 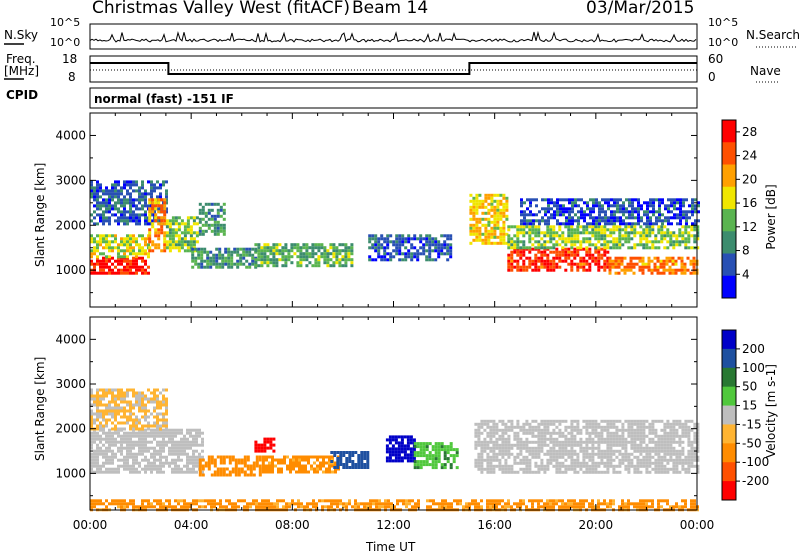 What do you see at coordinates (749, 156) in the screenshot?
I see `power-colorbar-tick-5: 24` at bounding box center [749, 156].